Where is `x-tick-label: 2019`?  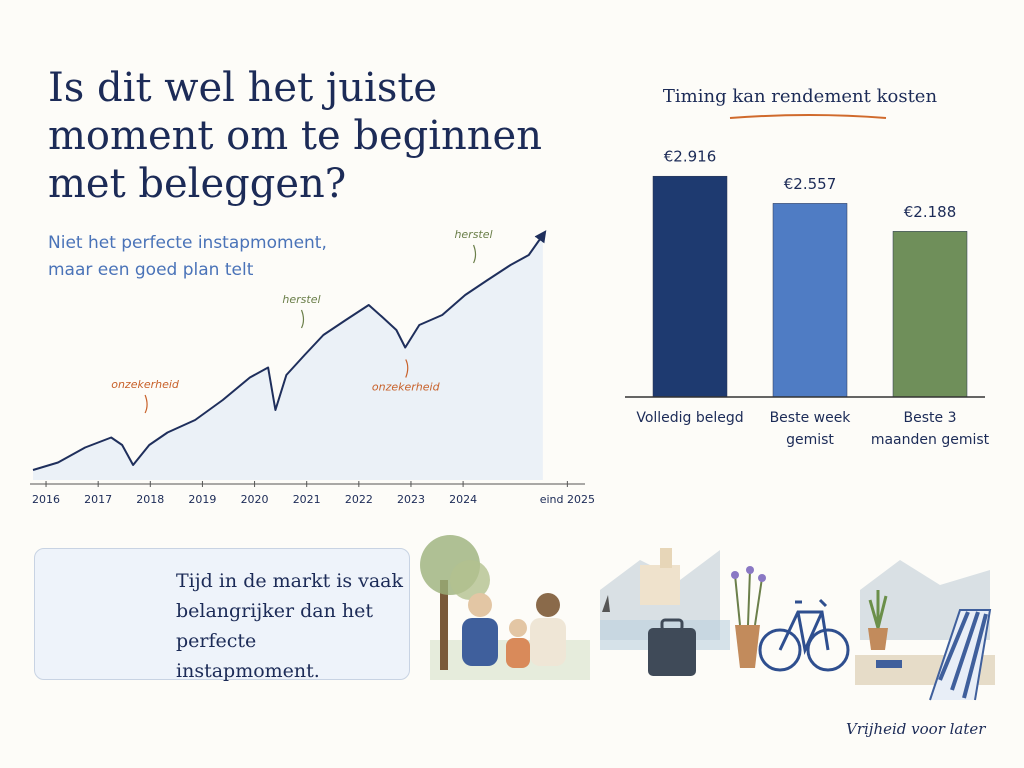 x-tick-label: 2019 is located at coordinates (202, 499).